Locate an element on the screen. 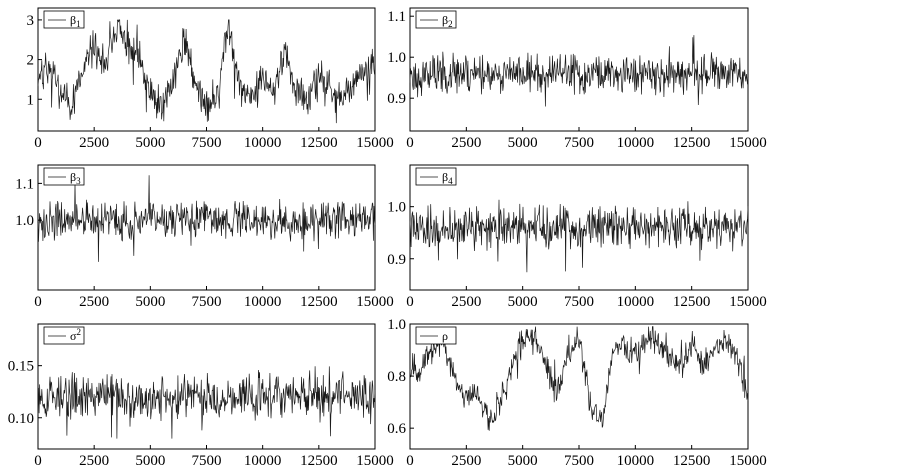 The image size is (902, 473). legend-label: β4 is located at coordinates (447, 178).